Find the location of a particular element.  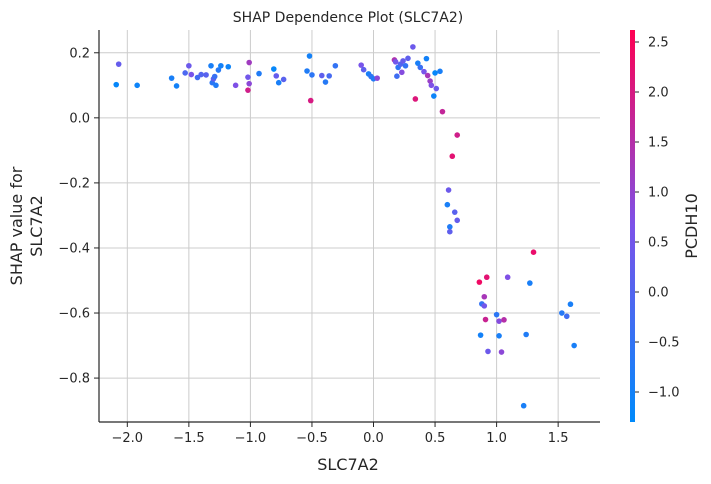

x-tick-label: −0.5 is located at coordinates (312, 438).